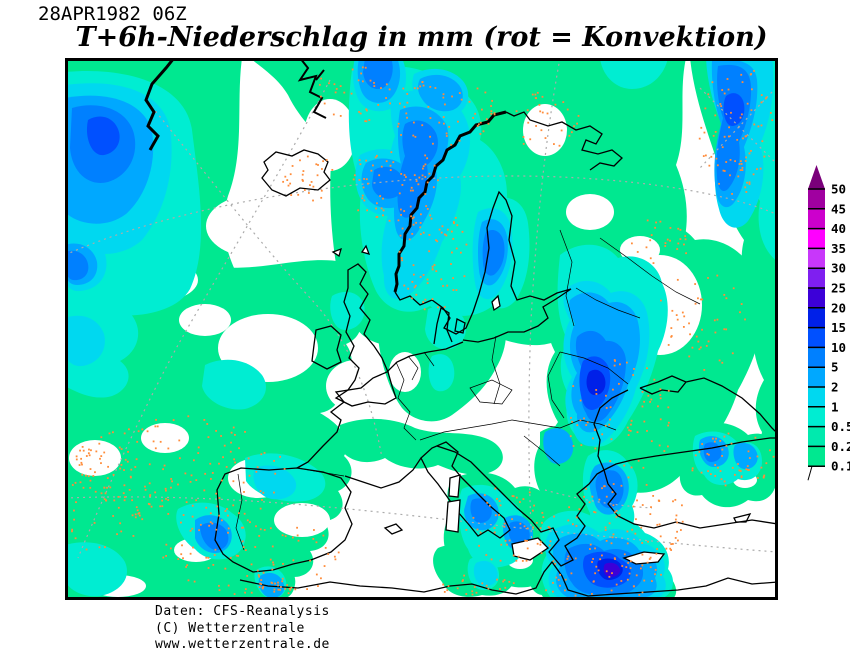  Describe the element at coordinates (838, 347) in the screenshot. I see `legend-label: 10` at that location.